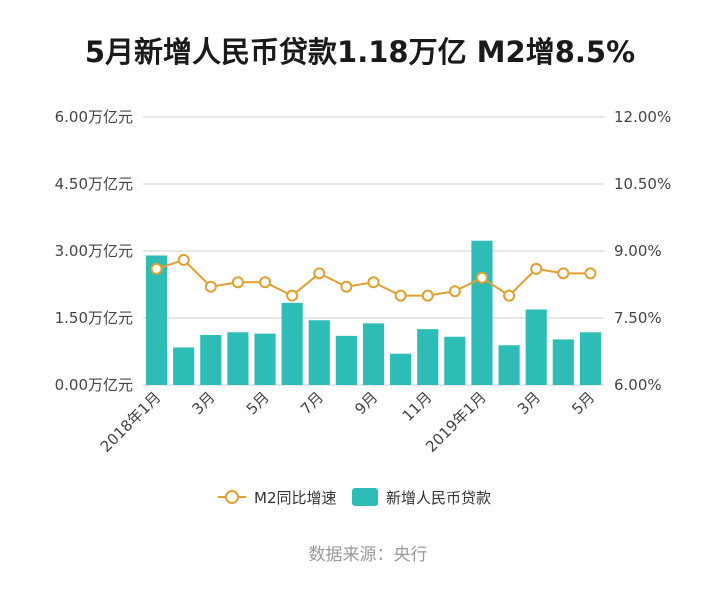  I want to click on legend: M2同比增速 新增人民币贷款, so click(354, 497).